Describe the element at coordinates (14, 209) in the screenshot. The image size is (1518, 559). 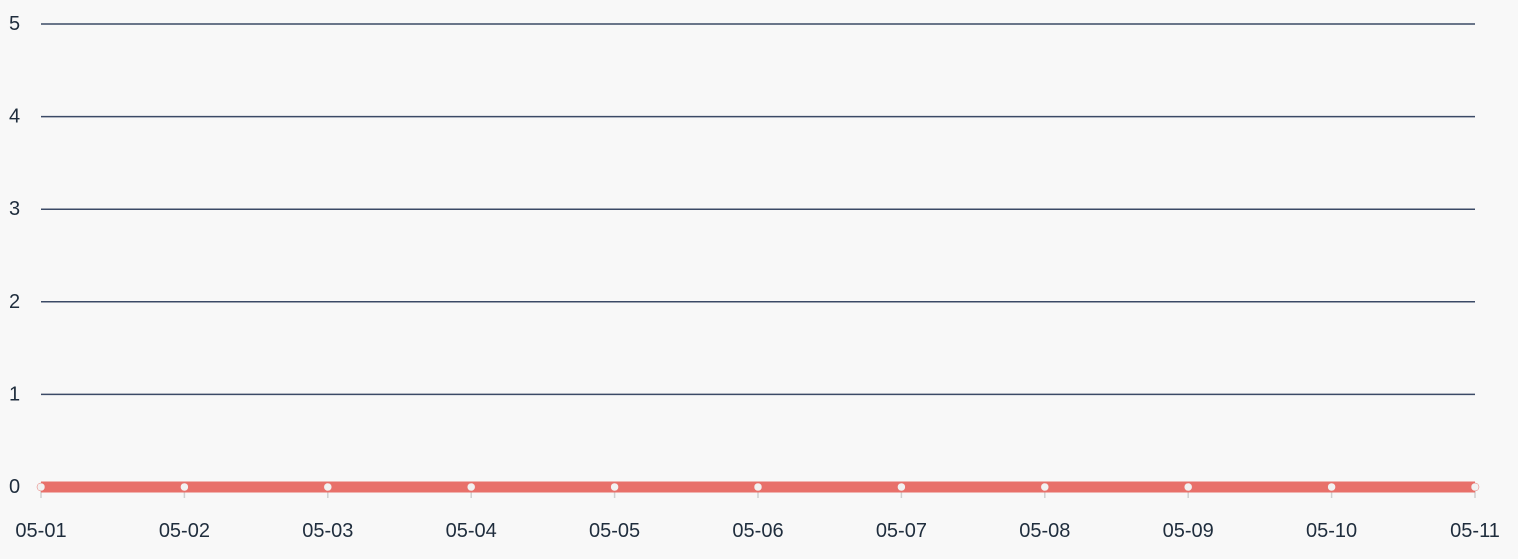
I see `y-tick-label-3: 3` at that location.